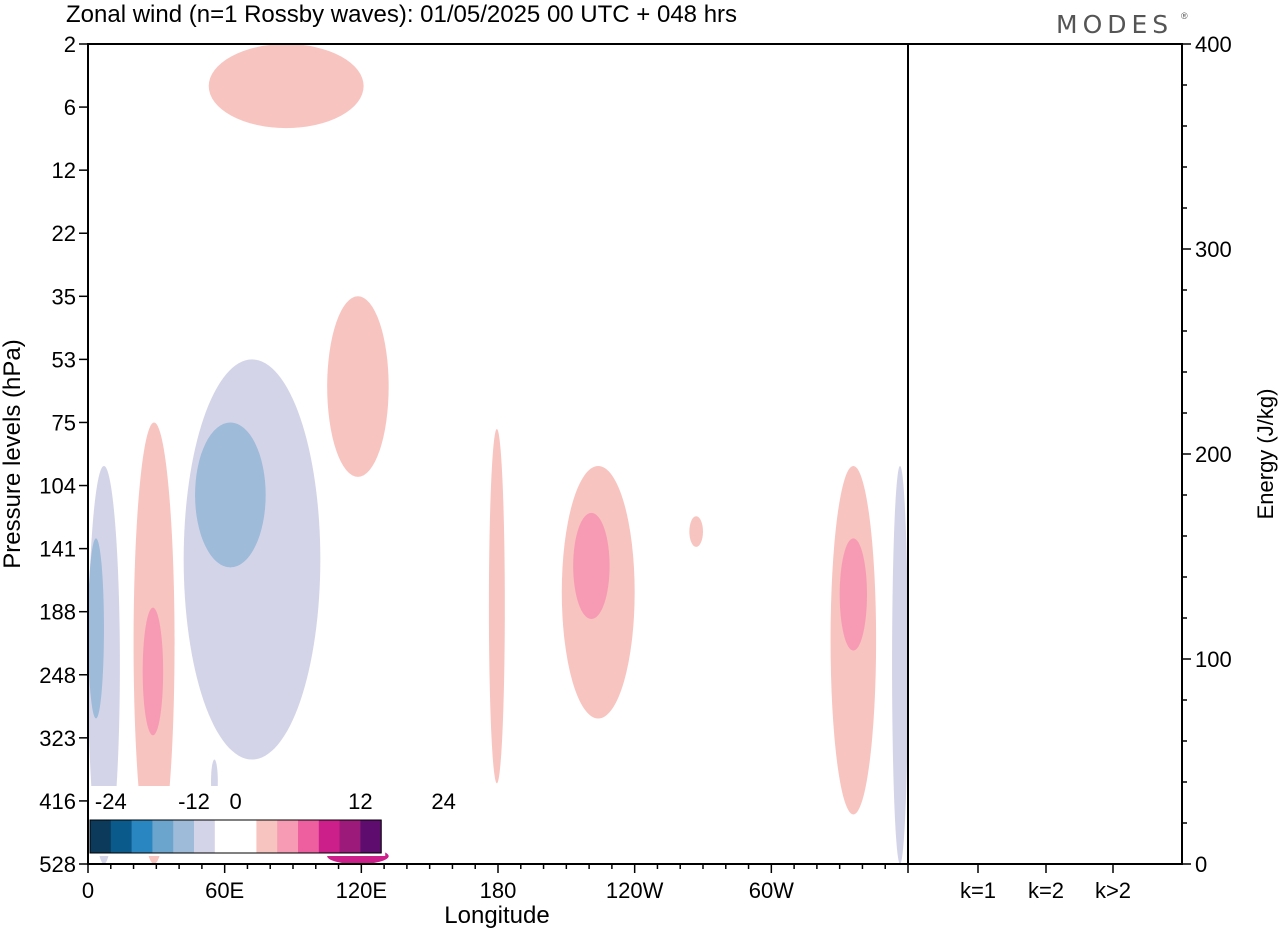 The height and width of the screenshot is (930, 1280). Describe the element at coordinates (111, 801) in the screenshot. I see `colorbar-label: -24` at that location.